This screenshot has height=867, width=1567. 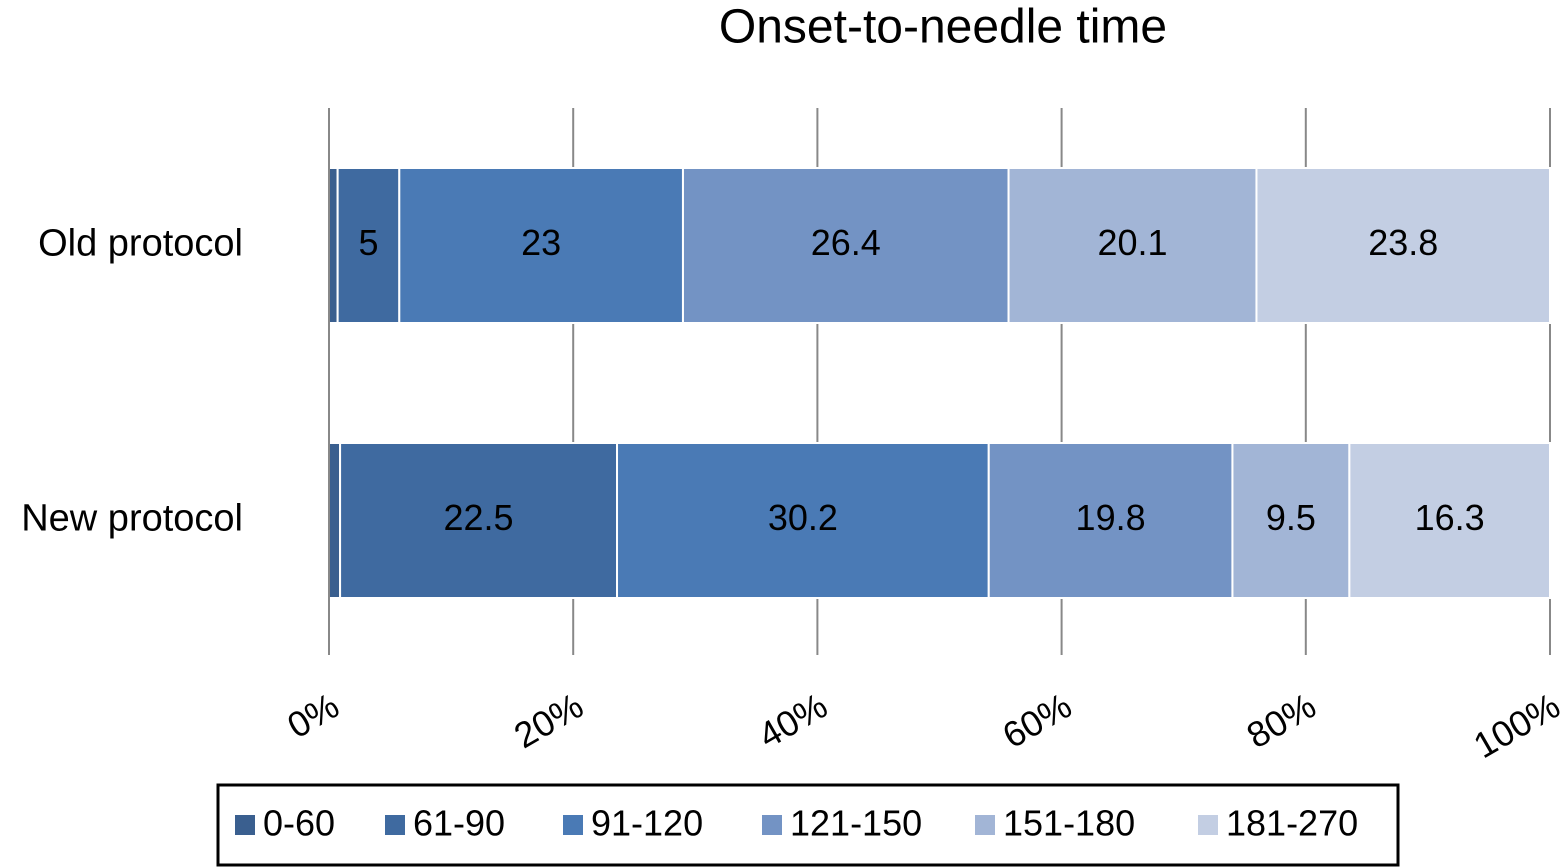 I want to click on x-tick-label: 60%, so click(x=1036, y=721).